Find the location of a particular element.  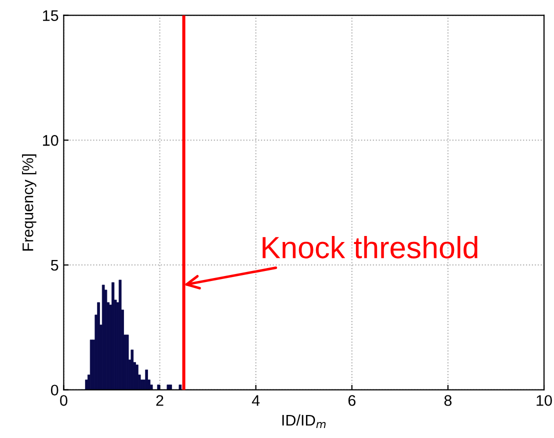

x-axis-title: ID/ID$_{m}$ is located at coordinates (304, 421).